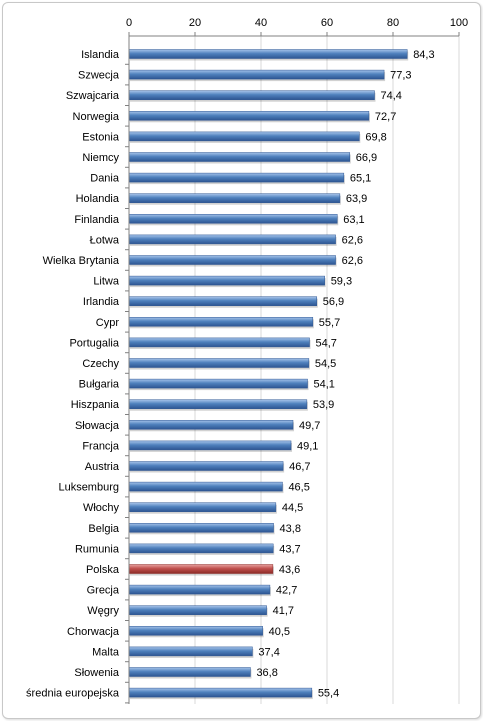  I want to click on value-label: 49,1, so click(307, 446).